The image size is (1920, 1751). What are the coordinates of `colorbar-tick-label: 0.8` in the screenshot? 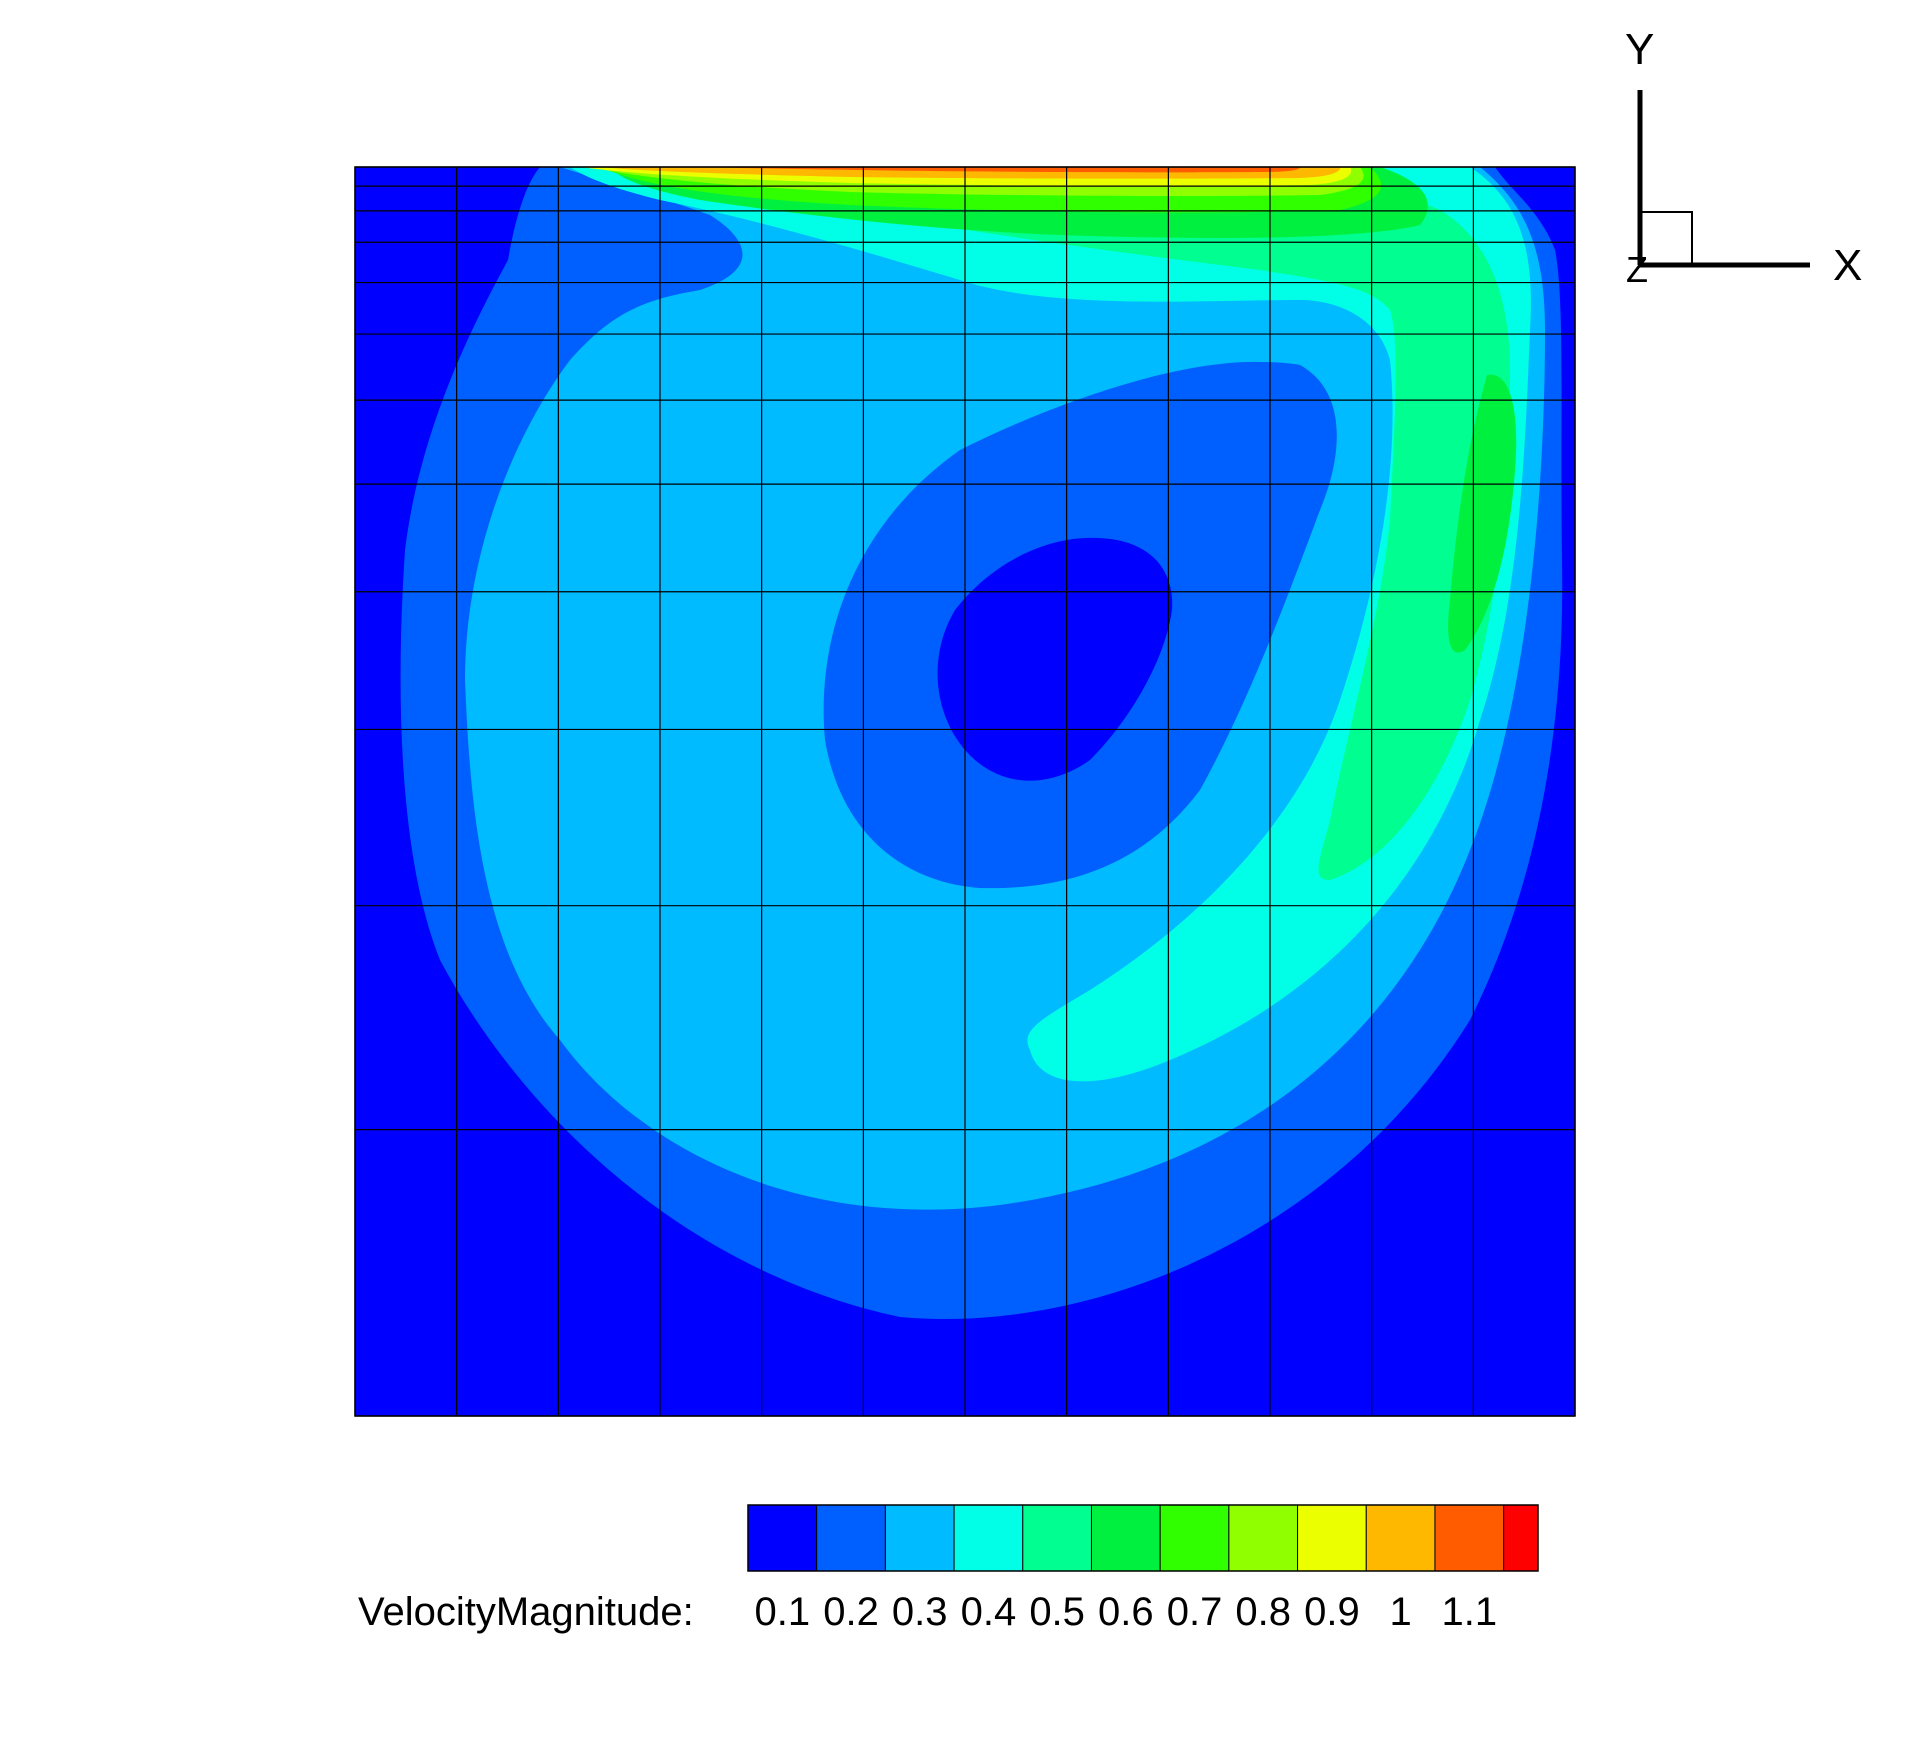 It's located at (1263, 1612).